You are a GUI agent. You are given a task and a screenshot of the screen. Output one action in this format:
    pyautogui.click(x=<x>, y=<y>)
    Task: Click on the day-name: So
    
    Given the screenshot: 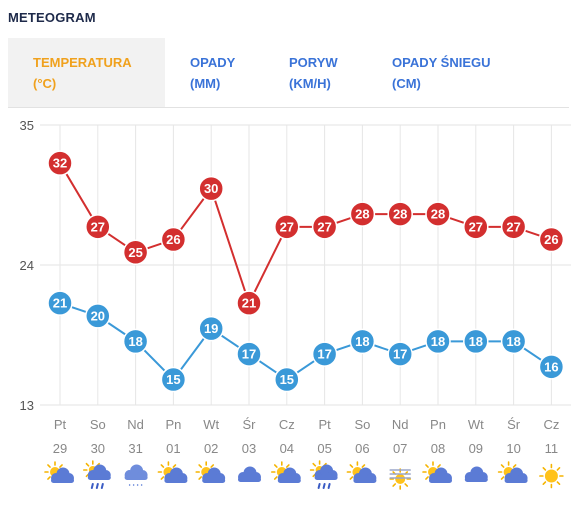 What is the action you would take?
    pyautogui.click(x=98, y=424)
    